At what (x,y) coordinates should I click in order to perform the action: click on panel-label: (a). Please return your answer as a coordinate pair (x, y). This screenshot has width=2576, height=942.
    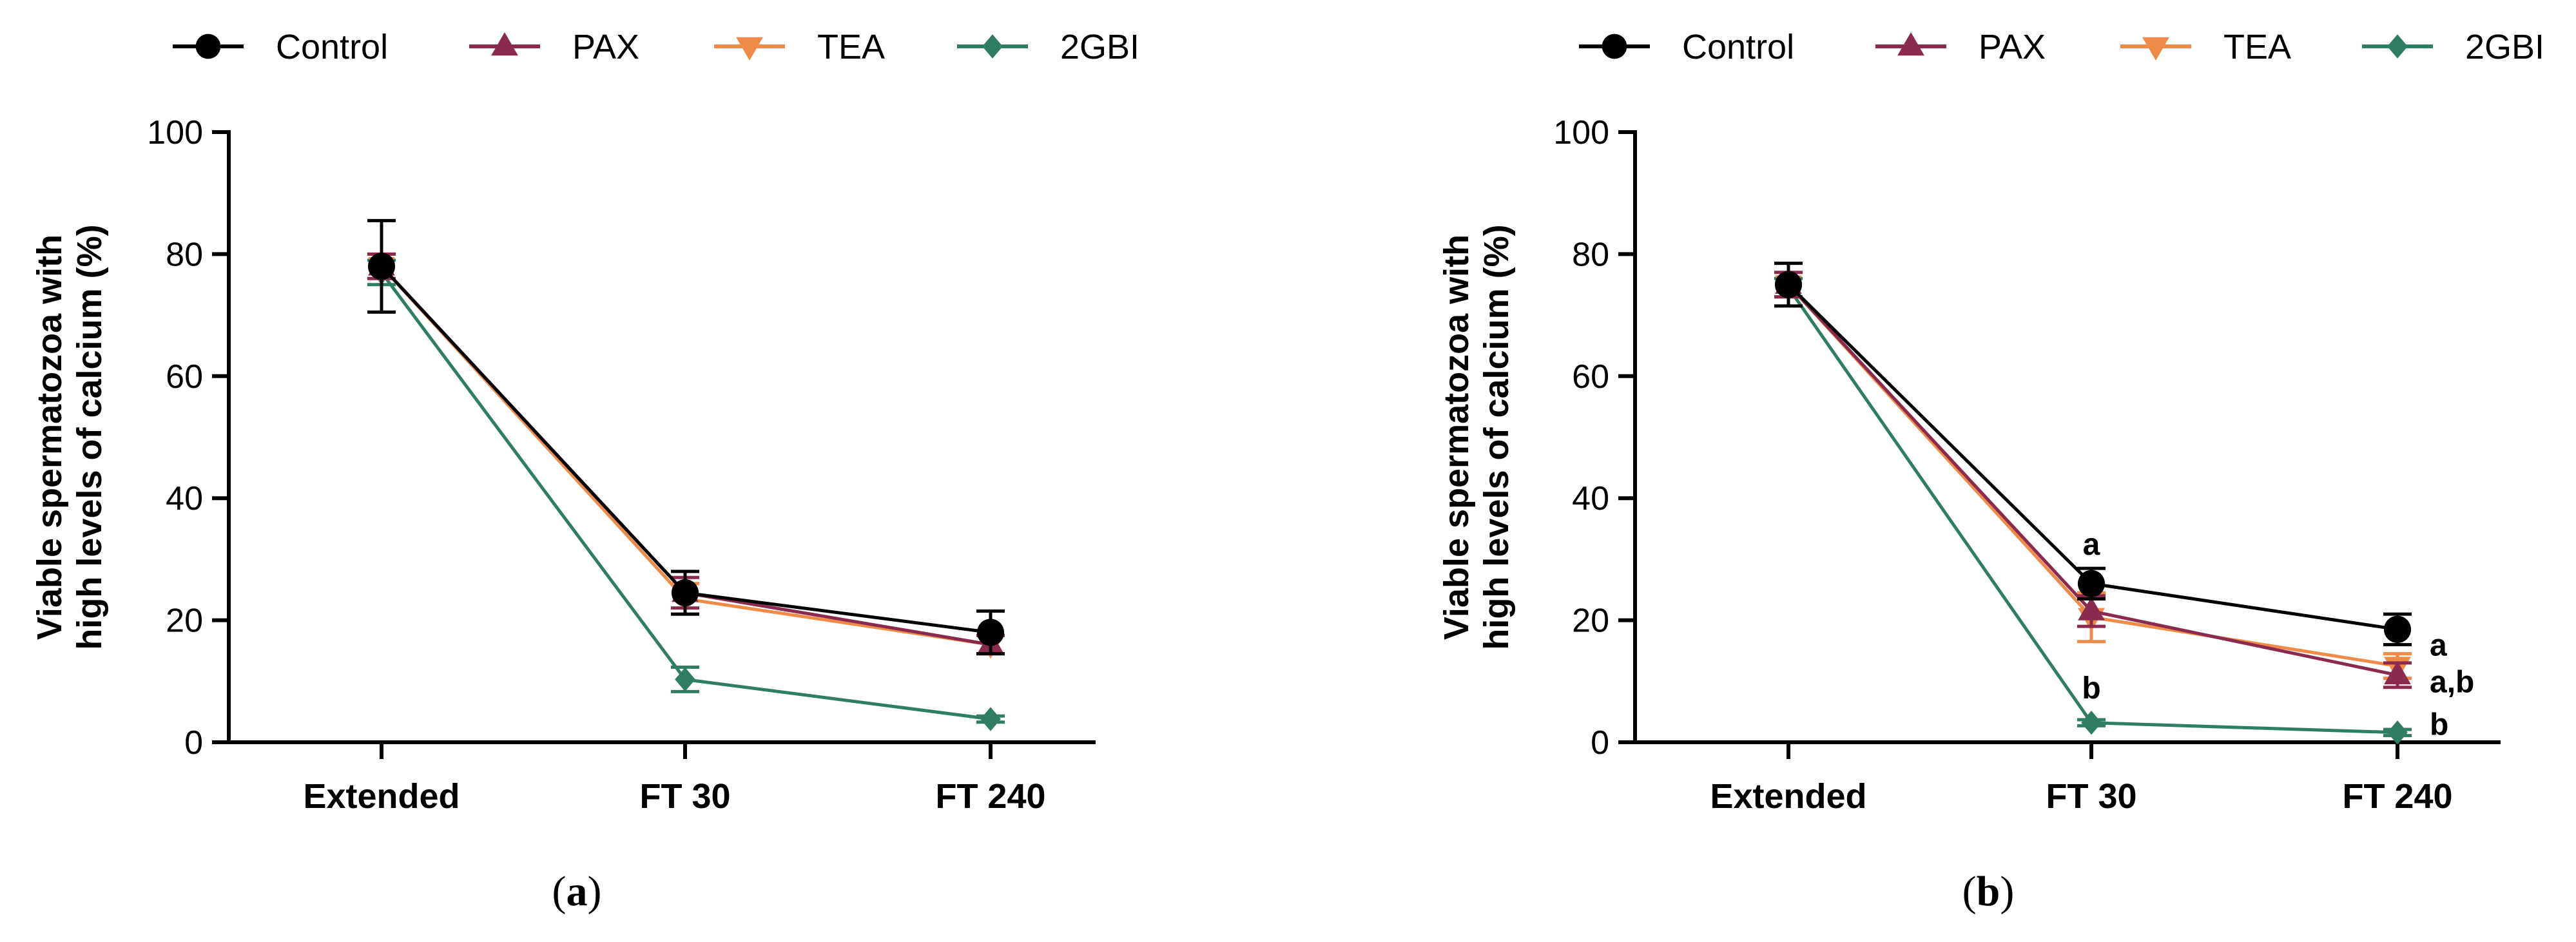
    Looking at the image, I should click on (577, 891).